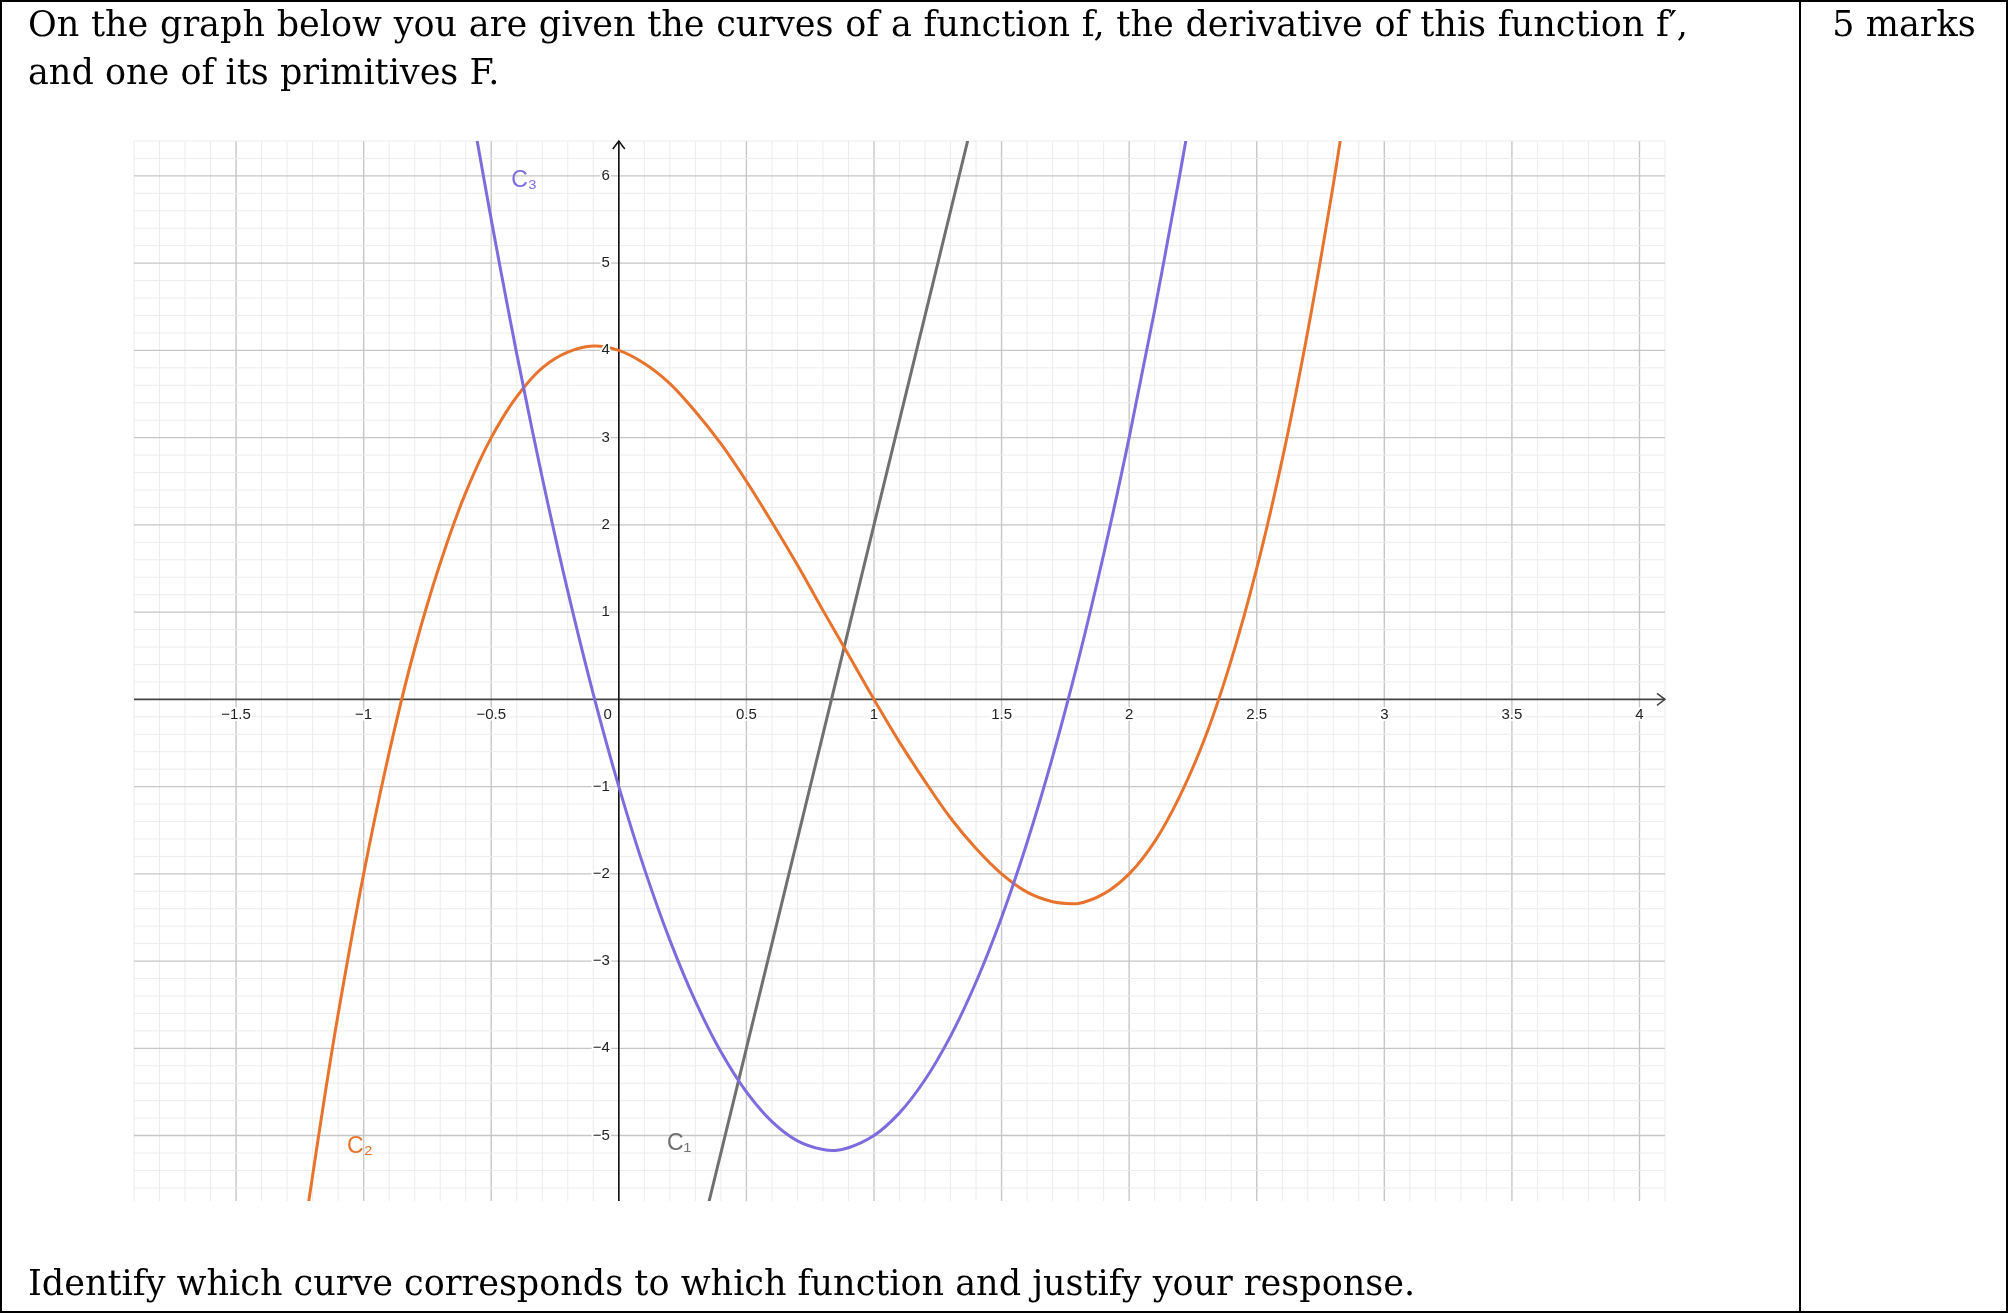  What do you see at coordinates (491, 714) in the screenshot?
I see `x-tick-label: −0.5` at bounding box center [491, 714].